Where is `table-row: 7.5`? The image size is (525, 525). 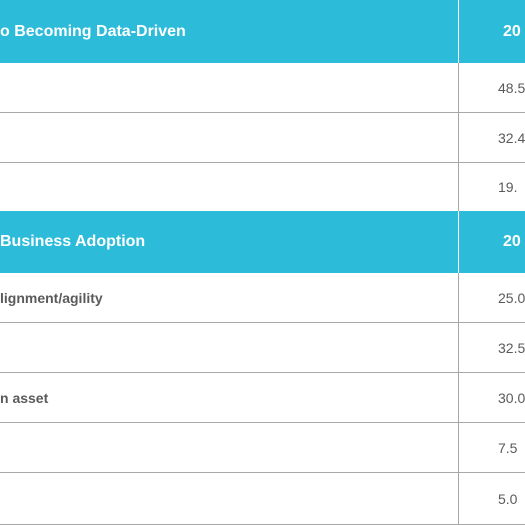
table-row: 7.5 is located at coordinates (262, 448).